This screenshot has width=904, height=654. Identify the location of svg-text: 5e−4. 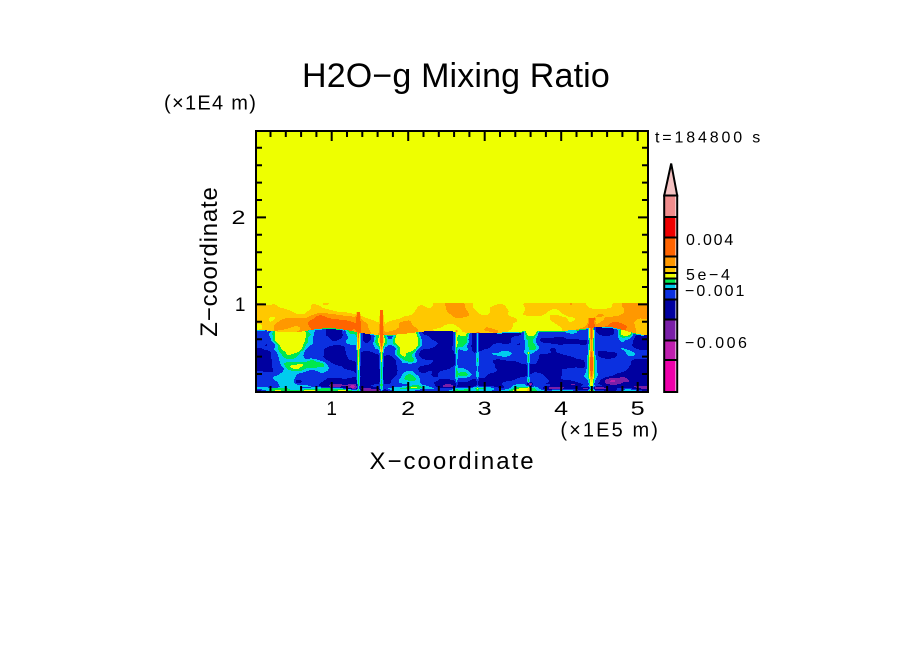
(709, 275).